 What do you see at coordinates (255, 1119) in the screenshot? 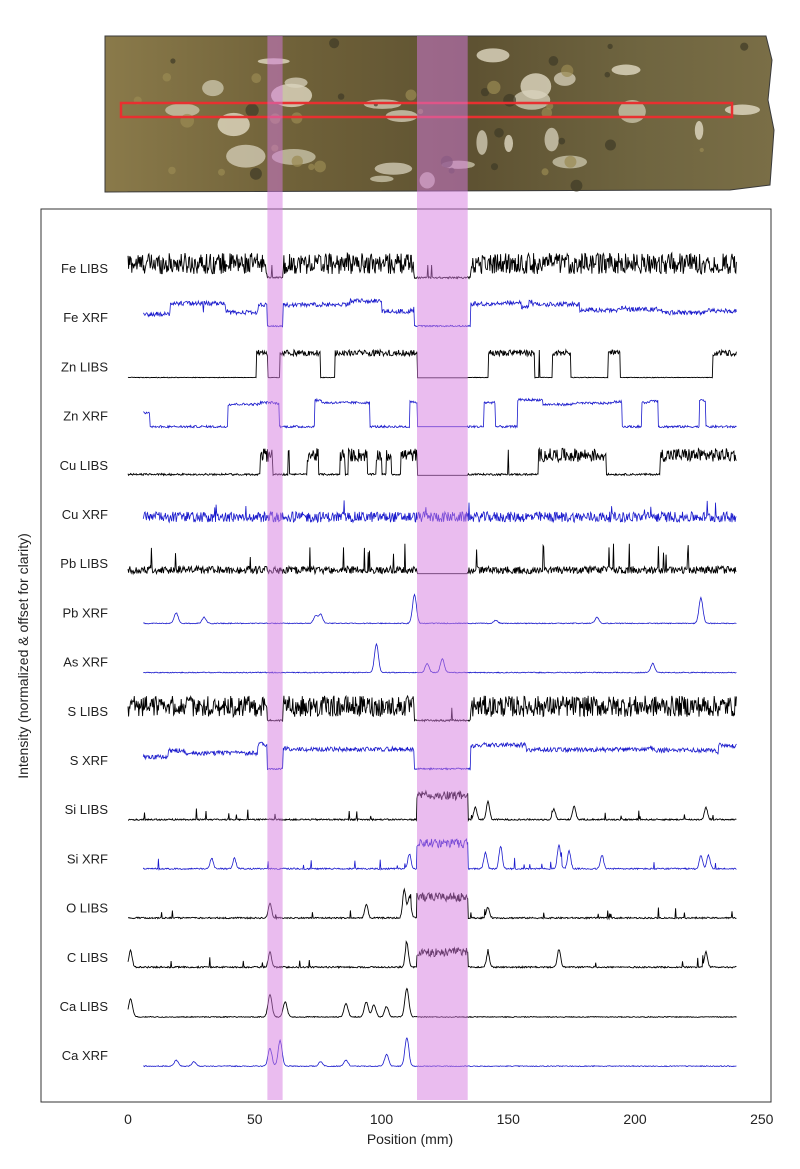
I see `x-tick-label: 50` at bounding box center [255, 1119].